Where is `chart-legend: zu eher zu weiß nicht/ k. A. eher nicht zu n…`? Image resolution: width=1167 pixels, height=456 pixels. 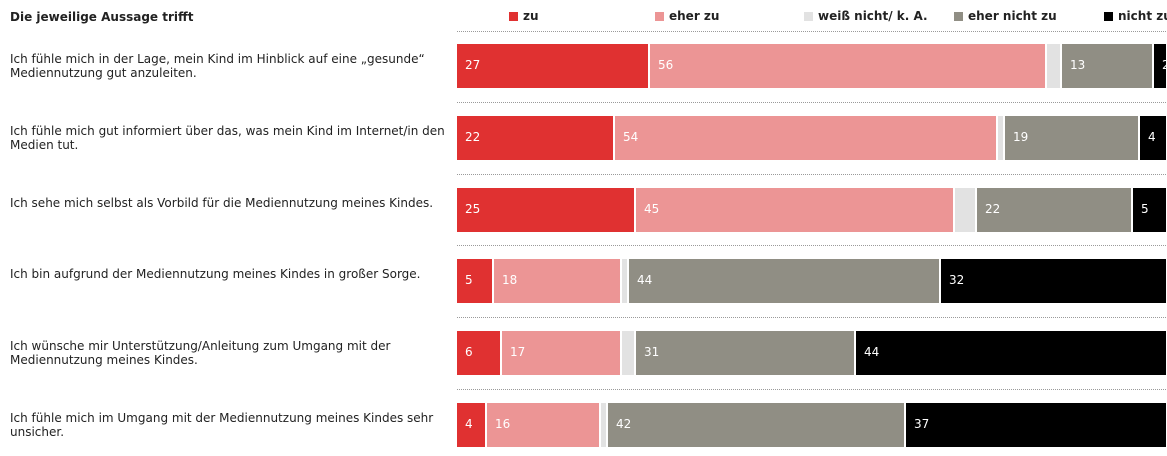
chart-legend: zu eher zu weiß nicht/ k. A. eher nicht zu n… is located at coordinates (583, 17).